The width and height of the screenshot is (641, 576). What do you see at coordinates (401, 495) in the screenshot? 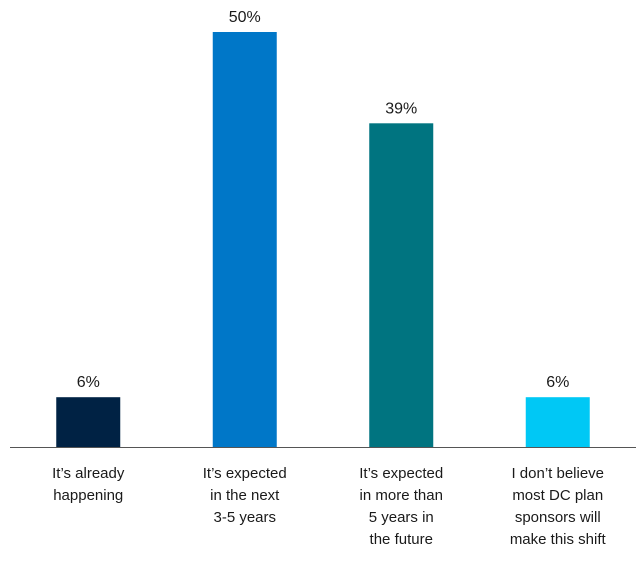
I see `category-label-line: in more than` at bounding box center [401, 495].